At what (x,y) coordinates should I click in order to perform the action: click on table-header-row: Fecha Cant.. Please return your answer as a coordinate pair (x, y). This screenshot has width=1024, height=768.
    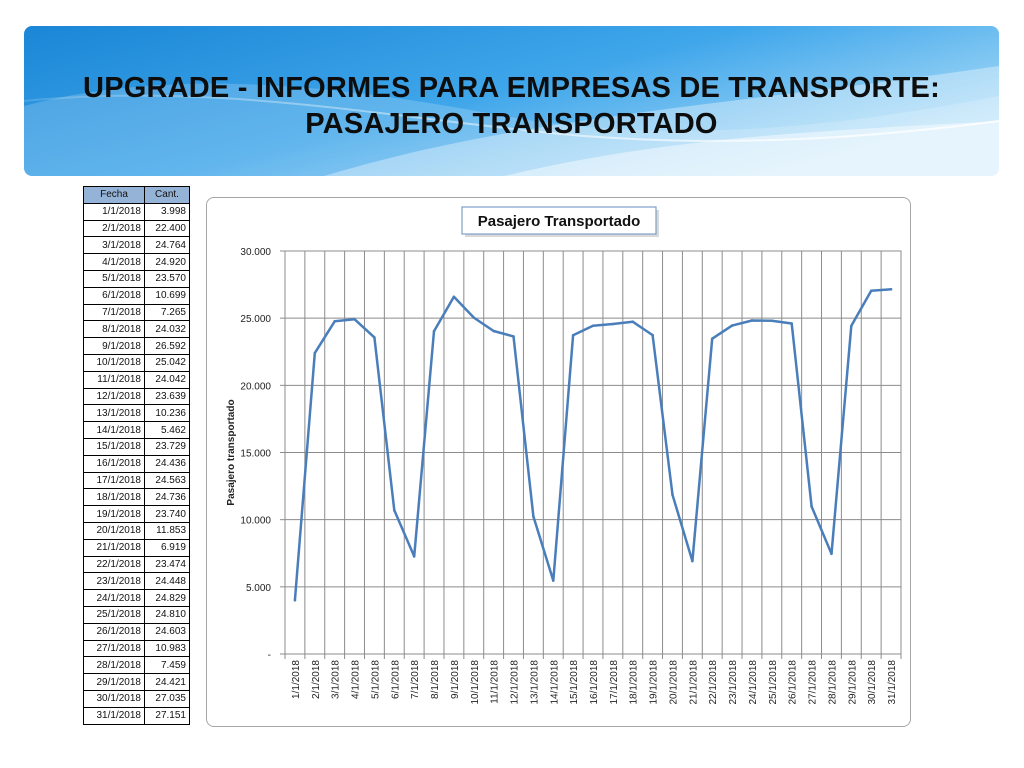
    Looking at the image, I should click on (136, 195).